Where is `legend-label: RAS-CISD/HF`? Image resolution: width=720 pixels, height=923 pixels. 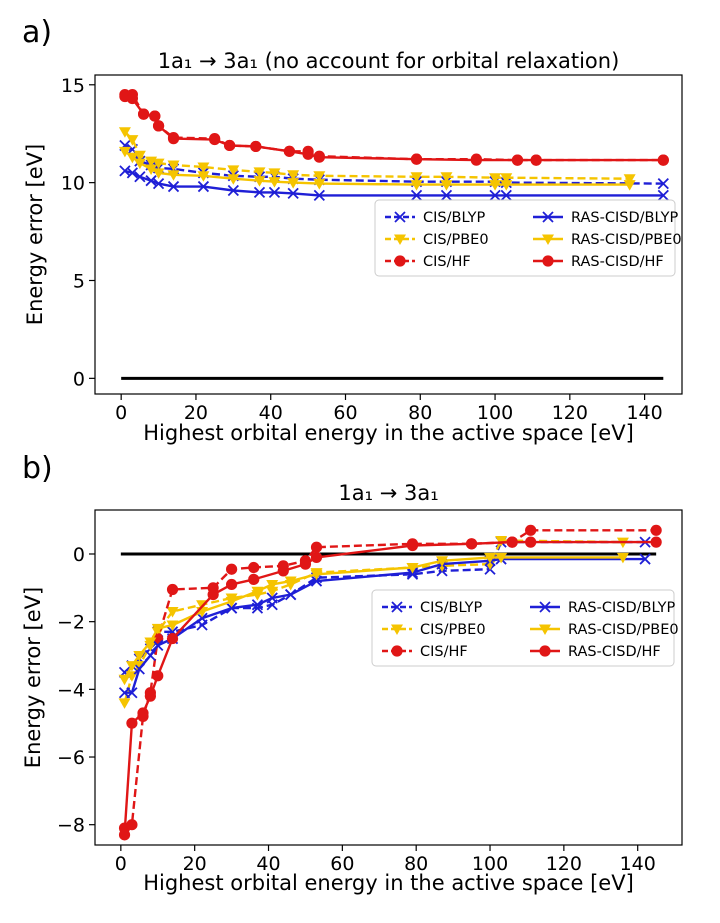
legend-label: RAS-CISD/HF is located at coordinates (617, 262).